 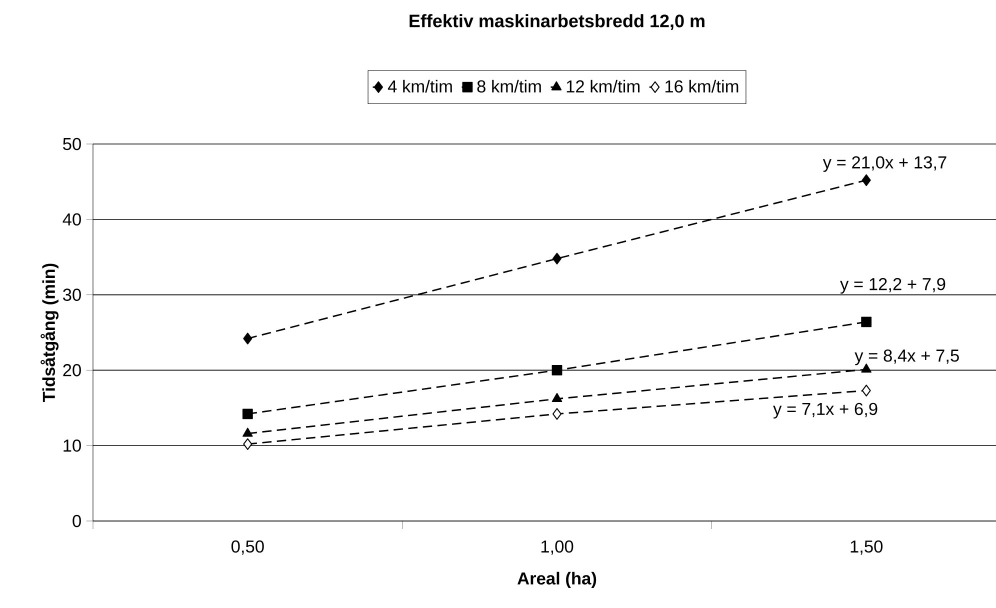 What do you see at coordinates (71, 219) in the screenshot?
I see `y-tick-label: 40` at bounding box center [71, 219].